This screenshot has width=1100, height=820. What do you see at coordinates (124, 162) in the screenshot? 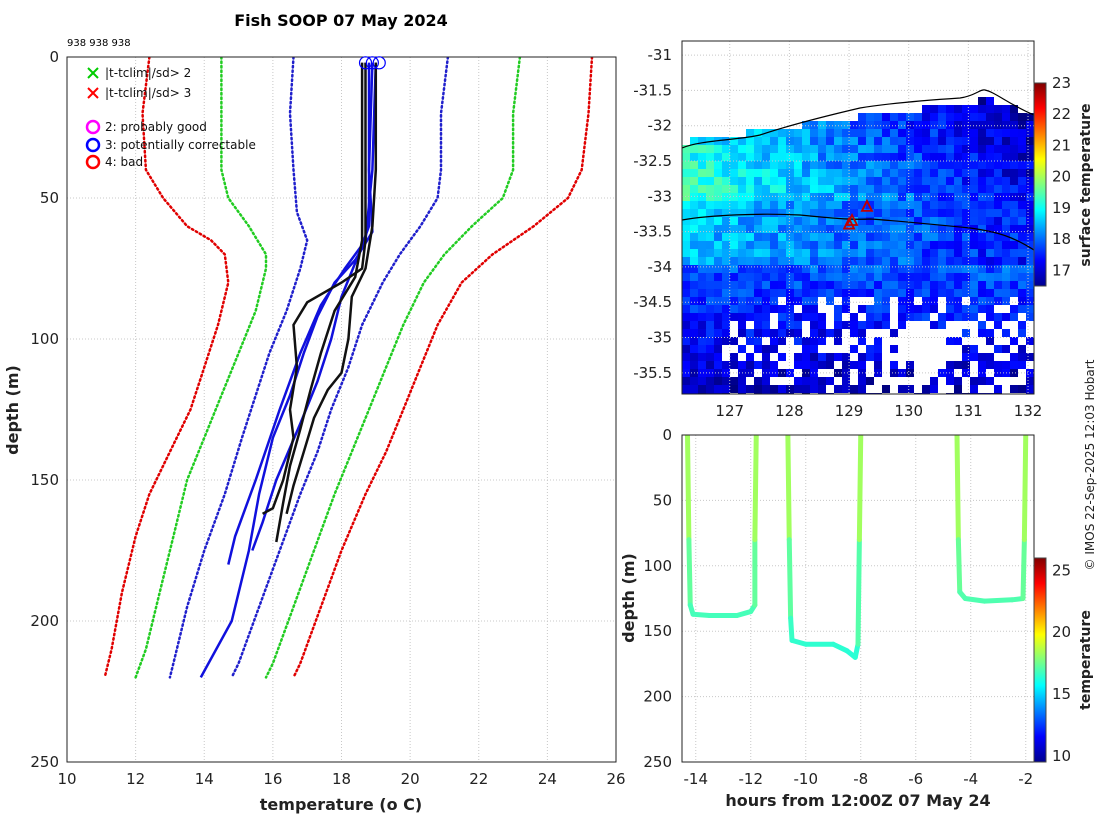
I see `legend-label: 4: bad` at bounding box center [124, 162].